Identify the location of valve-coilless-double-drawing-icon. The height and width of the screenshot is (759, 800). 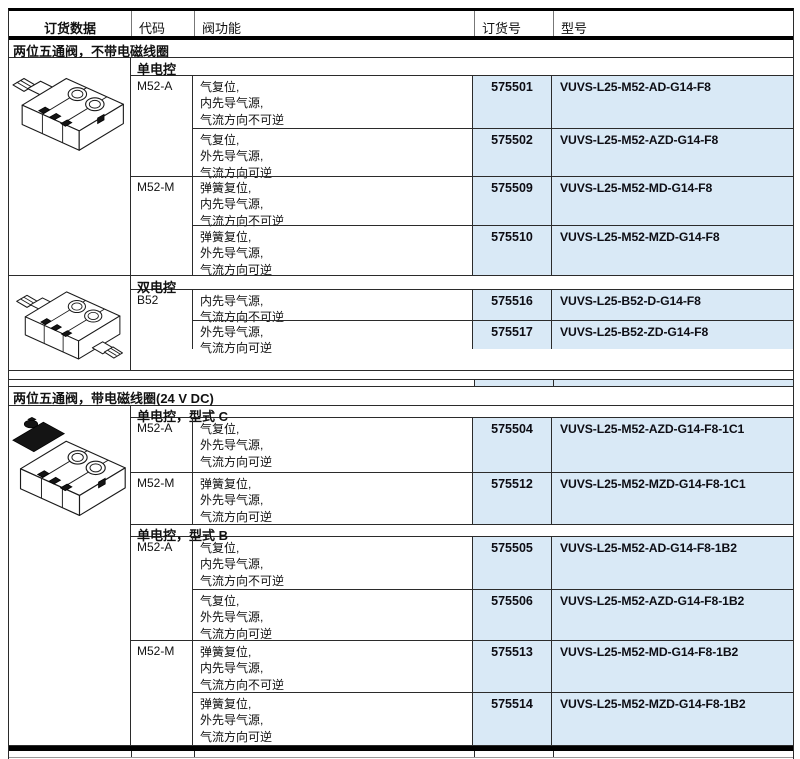
(69, 325).